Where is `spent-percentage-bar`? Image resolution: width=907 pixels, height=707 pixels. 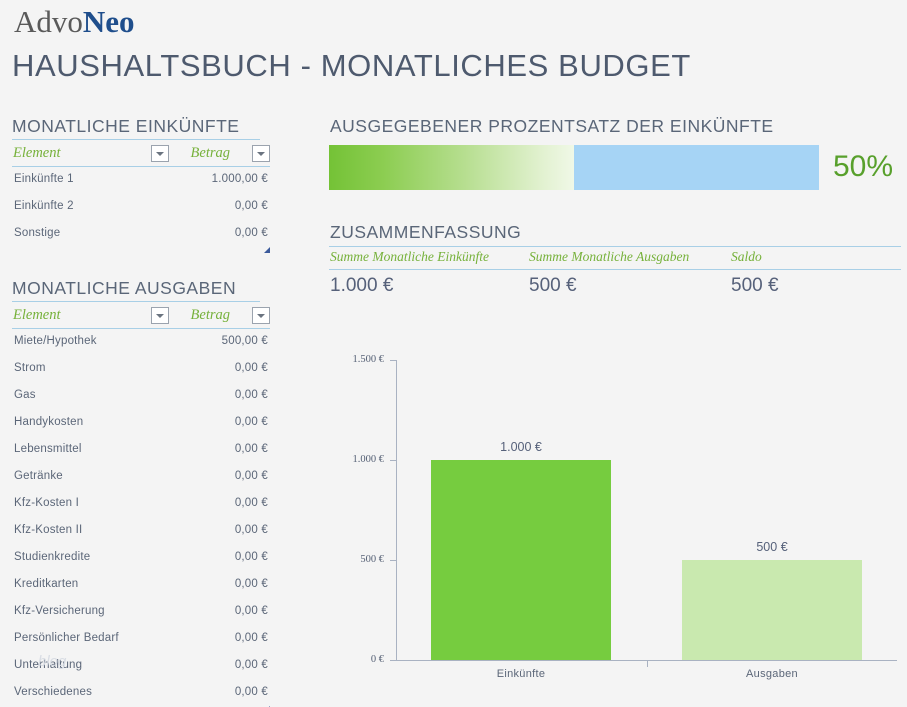 spent-percentage-bar is located at coordinates (574, 167).